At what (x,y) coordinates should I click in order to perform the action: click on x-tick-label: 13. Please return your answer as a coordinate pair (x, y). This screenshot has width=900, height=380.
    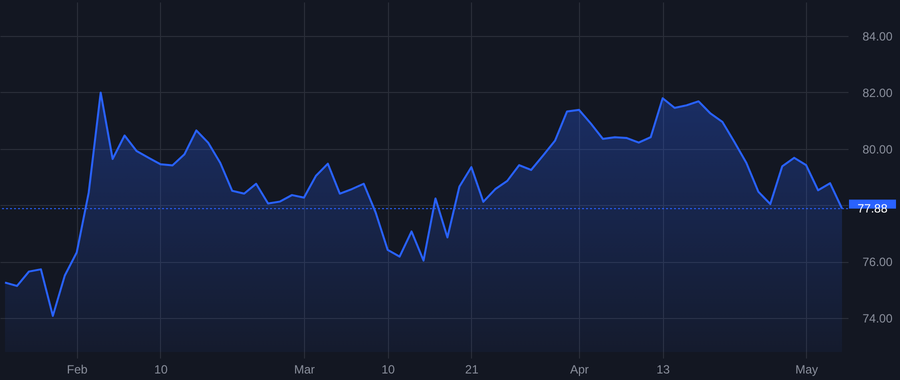
    Looking at the image, I should click on (663, 369).